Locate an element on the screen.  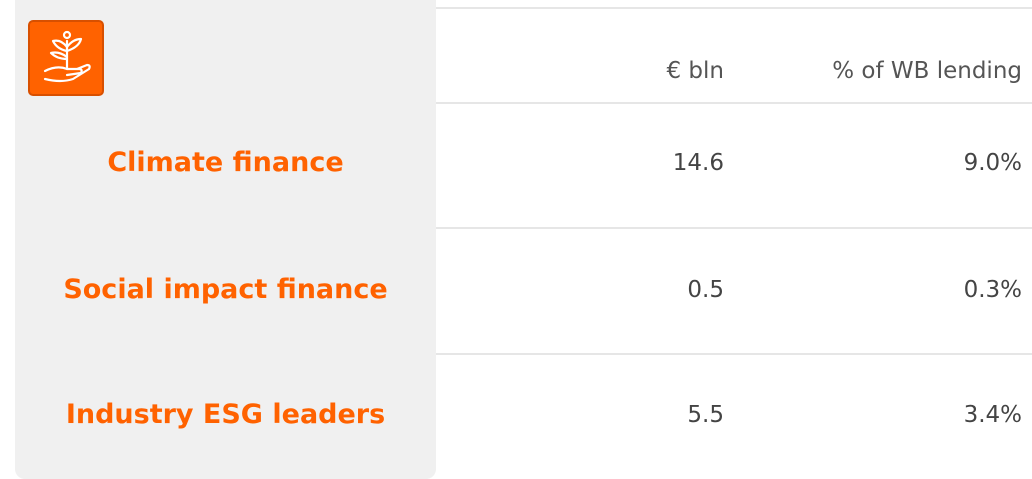
column-header: % of WB lending is located at coordinates (927, 71).